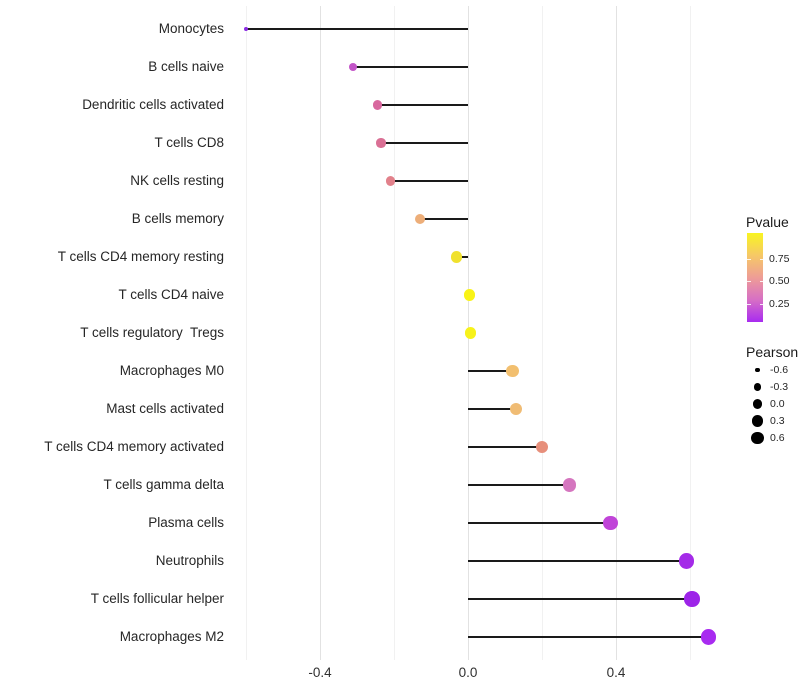 Image resolution: width=800 pixels, height=700 pixels. What do you see at coordinates (755, 277) in the screenshot?
I see `pvalue-colorbar` at bounding box center [755, 277].